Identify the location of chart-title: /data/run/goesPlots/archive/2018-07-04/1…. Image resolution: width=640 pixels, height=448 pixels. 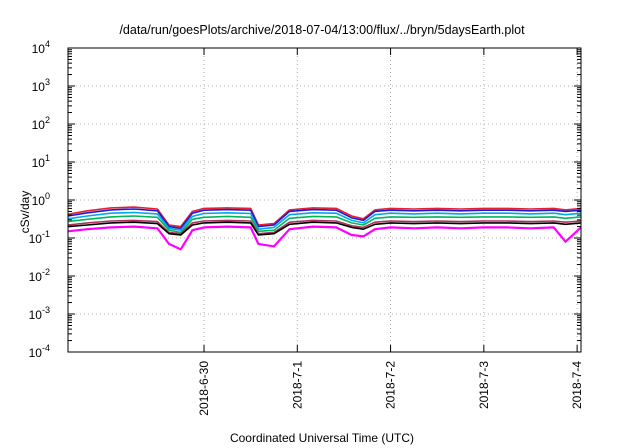
(322, 30).